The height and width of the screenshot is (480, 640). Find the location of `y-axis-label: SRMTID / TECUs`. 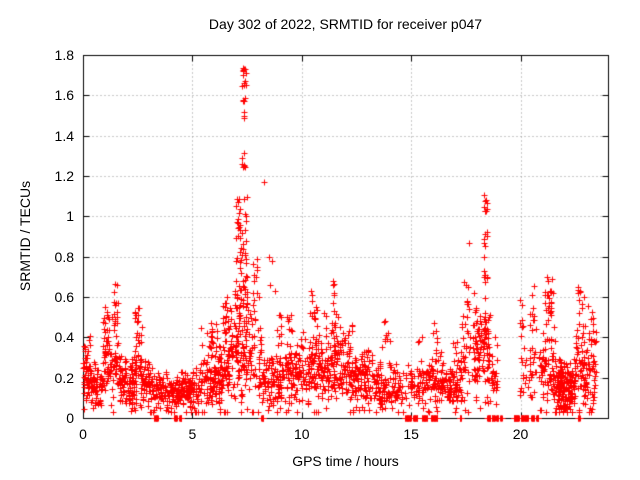

y-axis-label: SRMTID / TECUs is located at coordinates (25, 236).